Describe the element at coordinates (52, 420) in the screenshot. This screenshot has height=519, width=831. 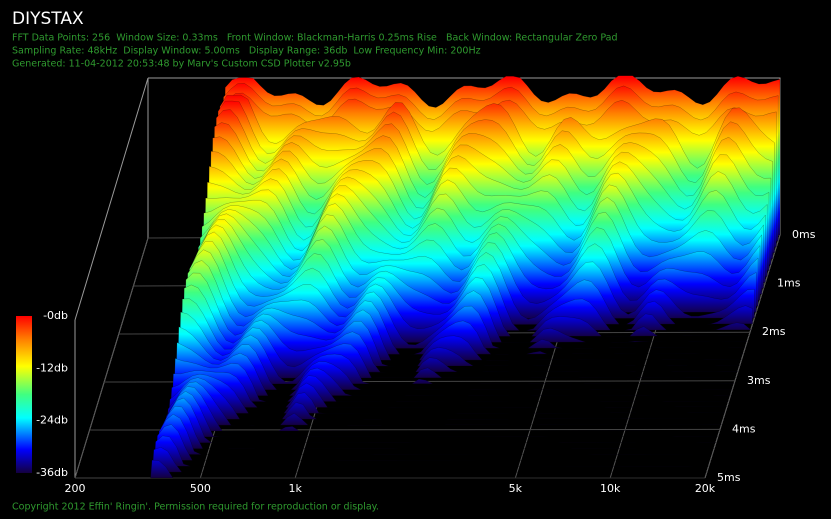
I see `color-scale-label: -24db` at that location.